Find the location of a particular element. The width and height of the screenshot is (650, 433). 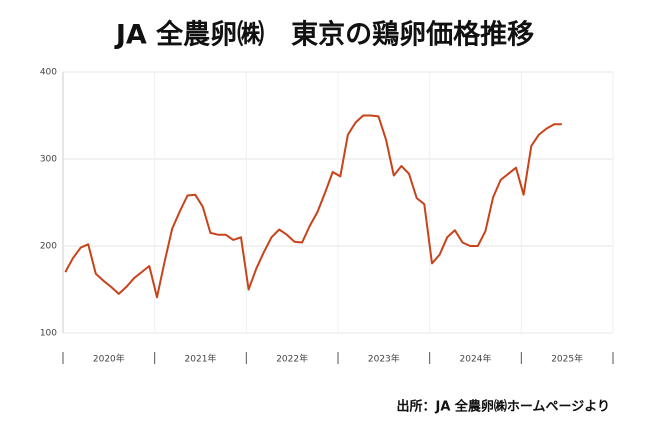

y-tick-label: 200 is located at coordinates (48, 247).